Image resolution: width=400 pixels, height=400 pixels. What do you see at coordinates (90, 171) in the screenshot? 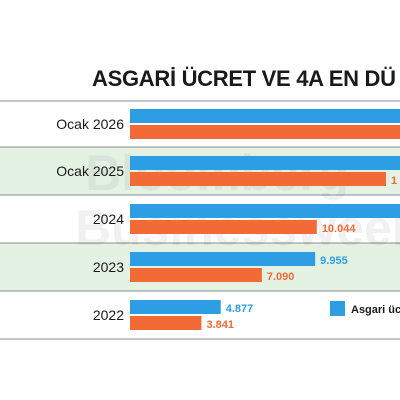
I see `category-label: Ocak 2025` at bounding box center [90, 171].